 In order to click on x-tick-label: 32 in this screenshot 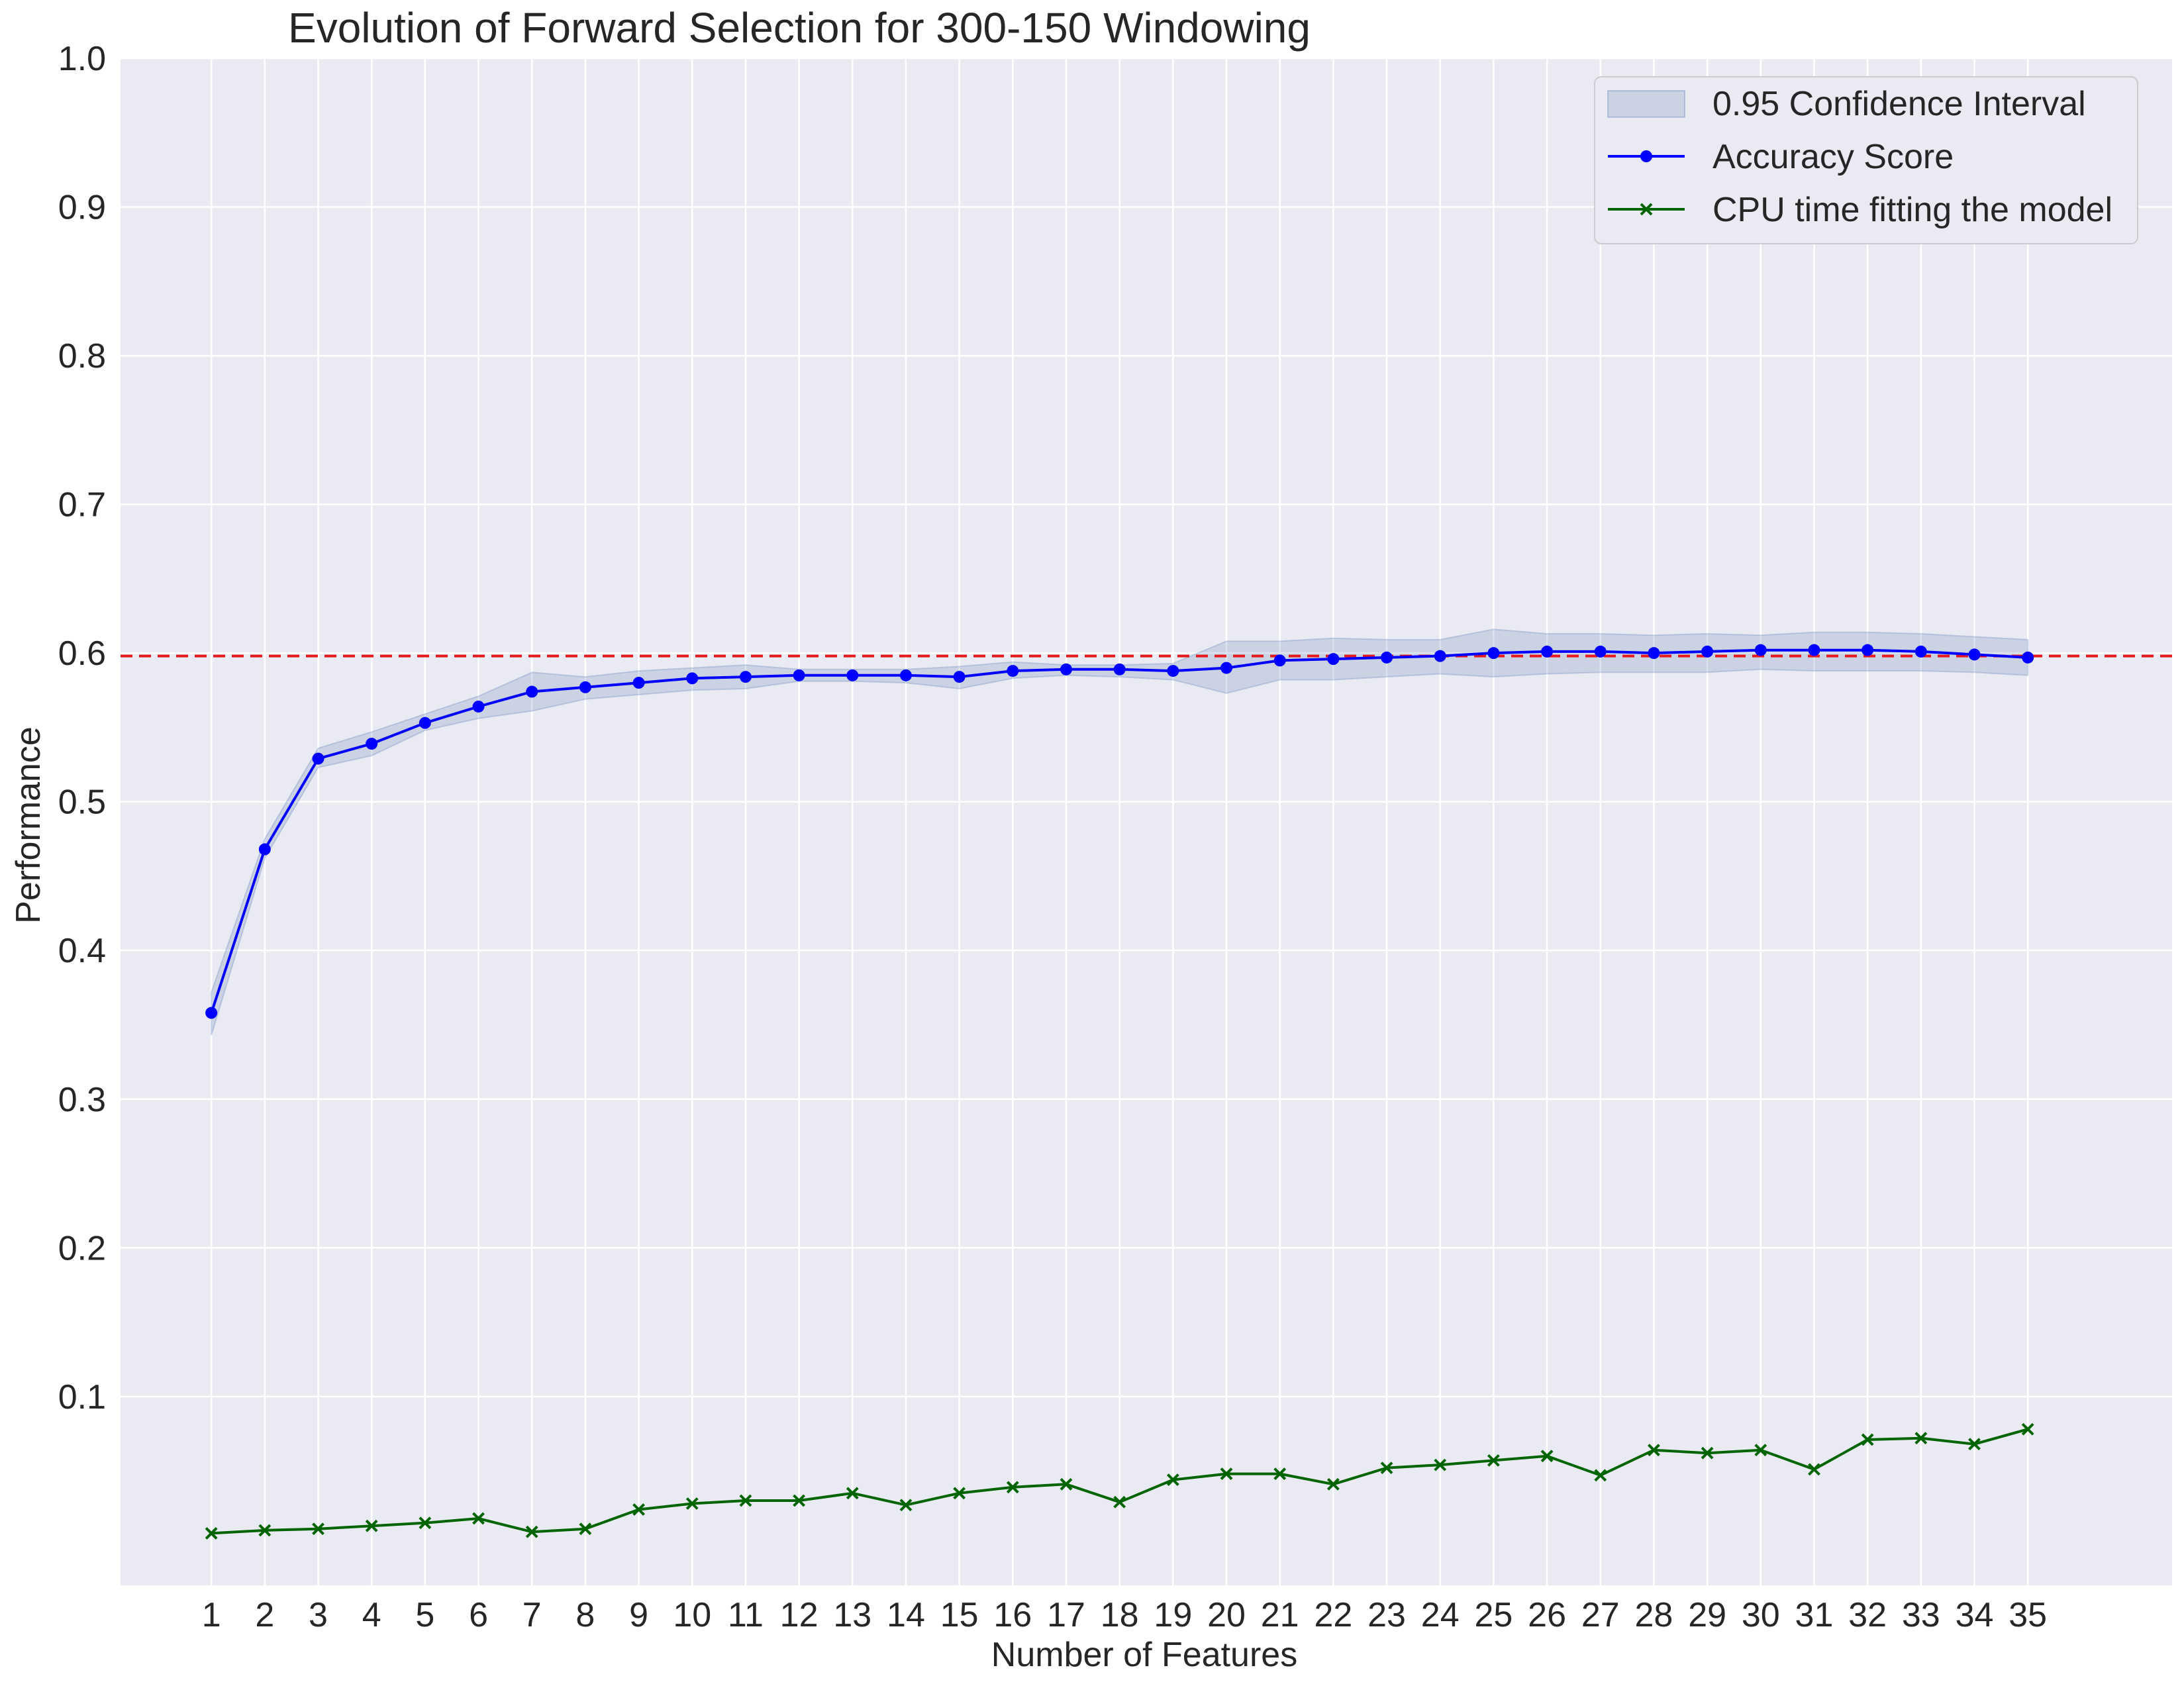, I will do `click(1867, 1615)`.